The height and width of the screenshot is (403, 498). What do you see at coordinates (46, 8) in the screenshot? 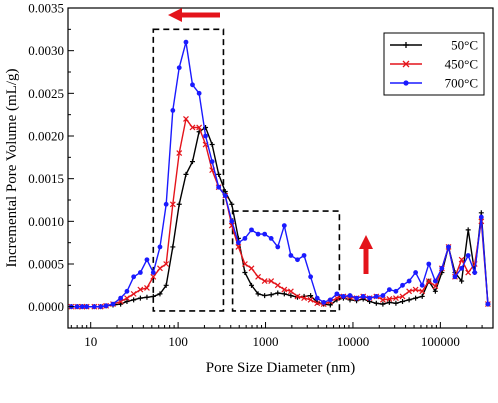
I see `y-tick-label: 0.0035` at bounding box center [46, 8].